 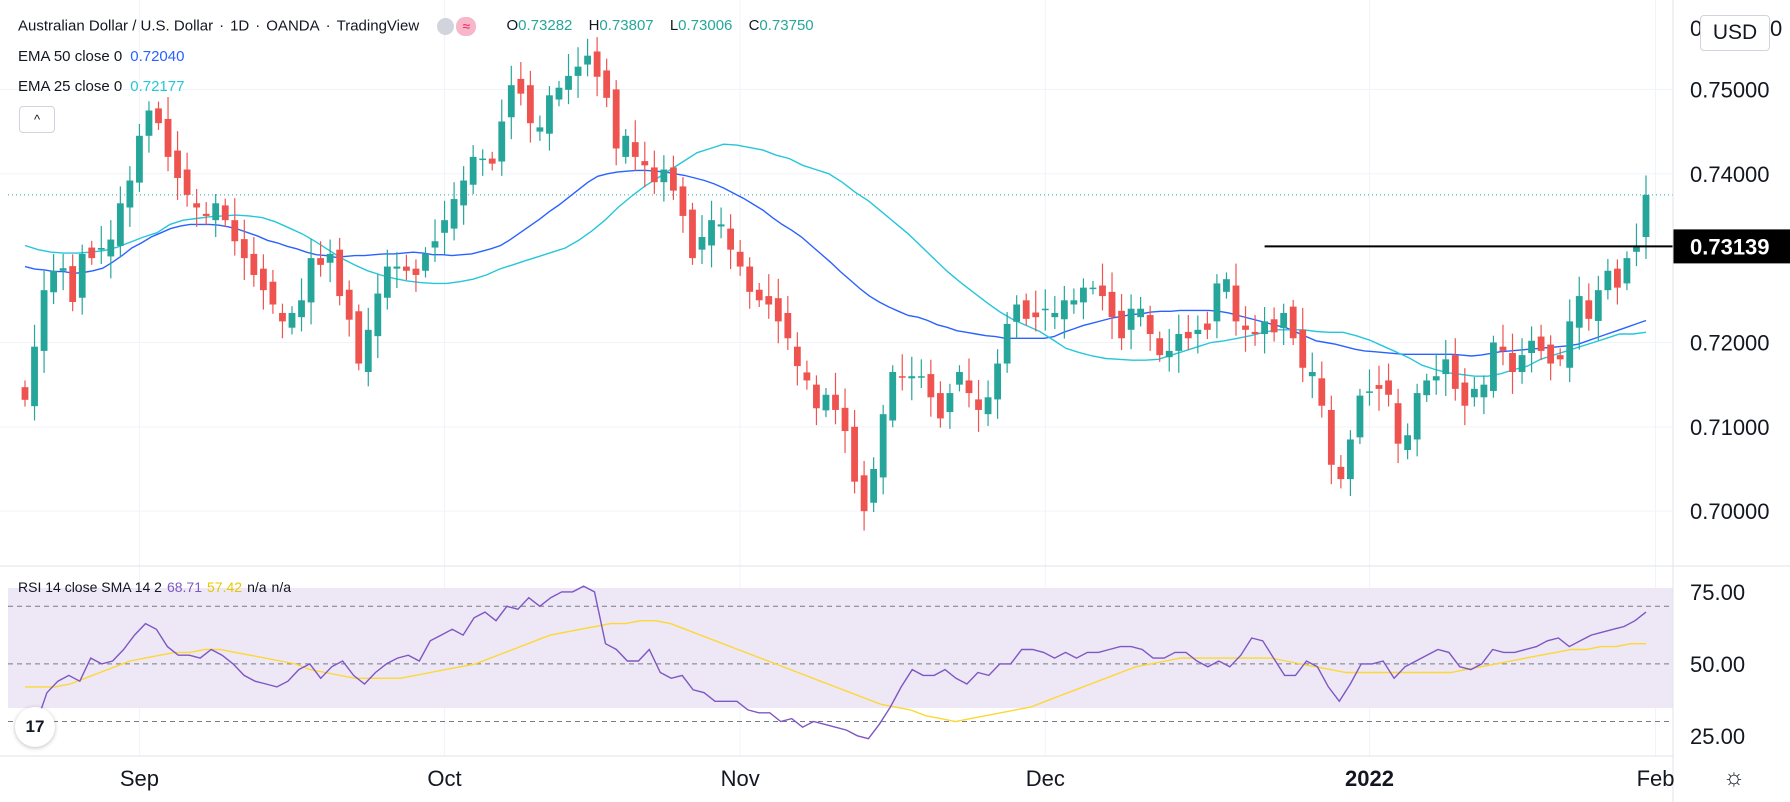 I want to click on time-label: Dec, so click(x=1045, y=778).